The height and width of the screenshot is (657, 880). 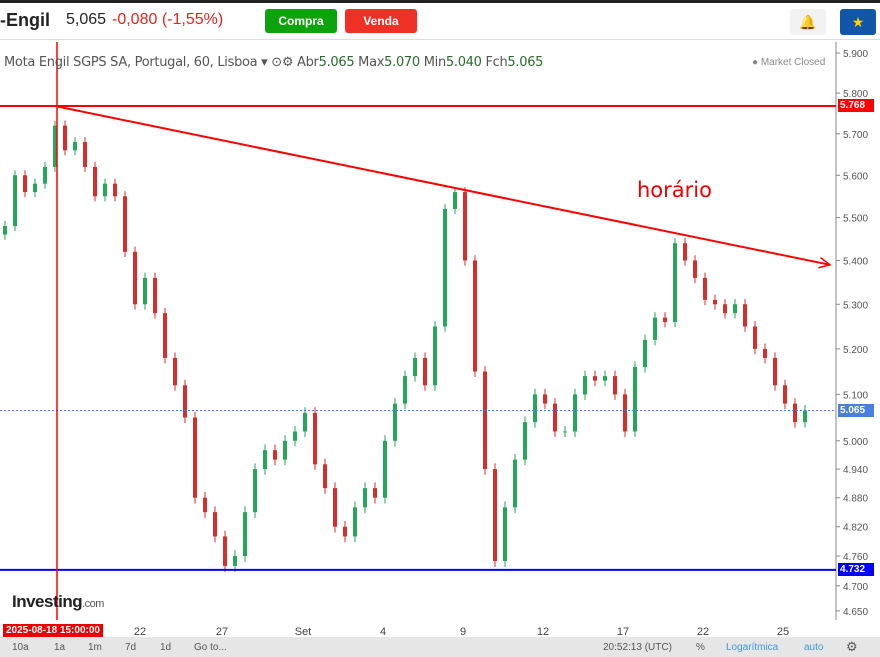 I want to click on y-tick-label: 4.940, so click(x=855, y=470).